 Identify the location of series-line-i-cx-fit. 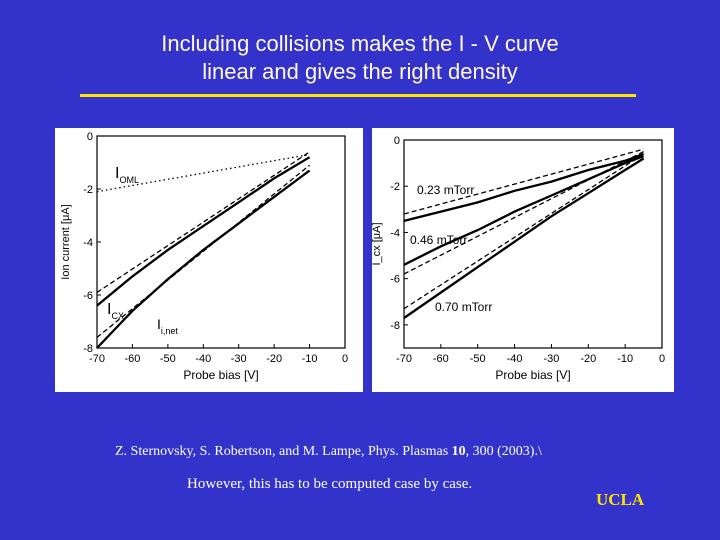
(203, 222).